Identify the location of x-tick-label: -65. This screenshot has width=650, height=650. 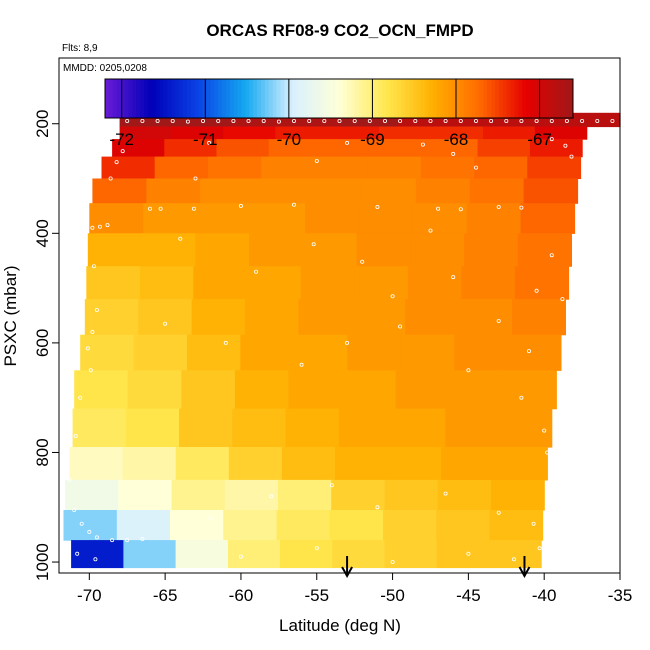
(165, 595).